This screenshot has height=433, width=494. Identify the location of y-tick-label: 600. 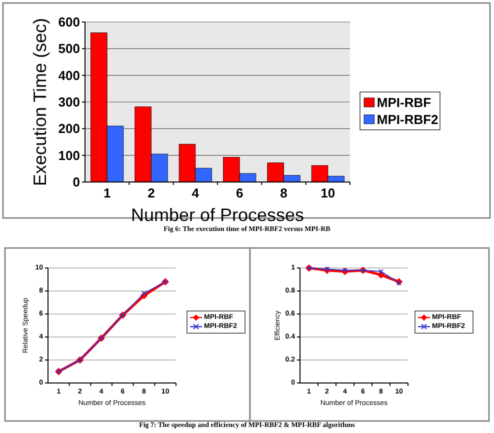
(69, 22).